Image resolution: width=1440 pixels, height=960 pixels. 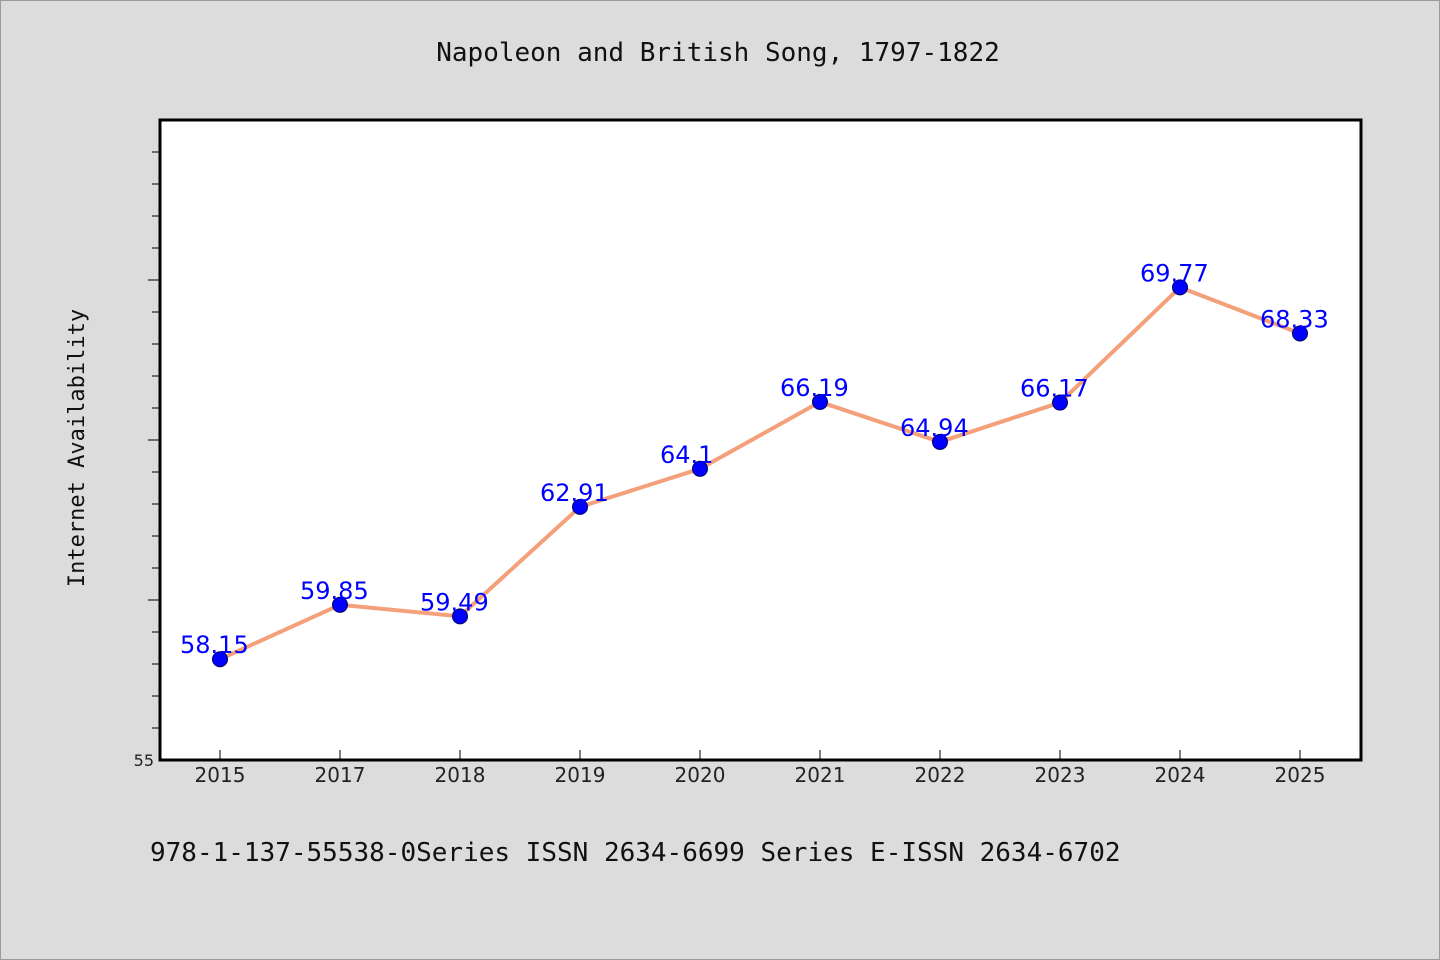 What do you see at coordinates (1294, 319) in the screenshot?
I see `data-label: 68.33` at bounding box center [1294, 319].